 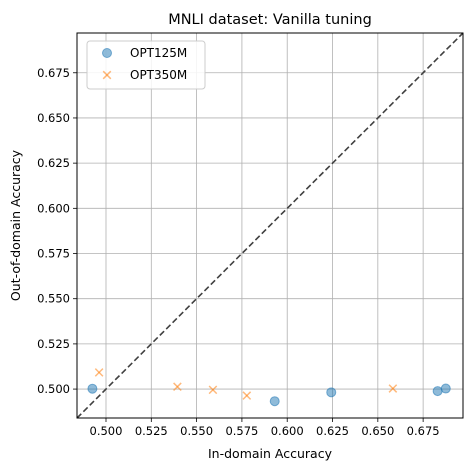 I want to click on y-axis-label: Out-of-domain Accuracy, so click(x=15, y=225).